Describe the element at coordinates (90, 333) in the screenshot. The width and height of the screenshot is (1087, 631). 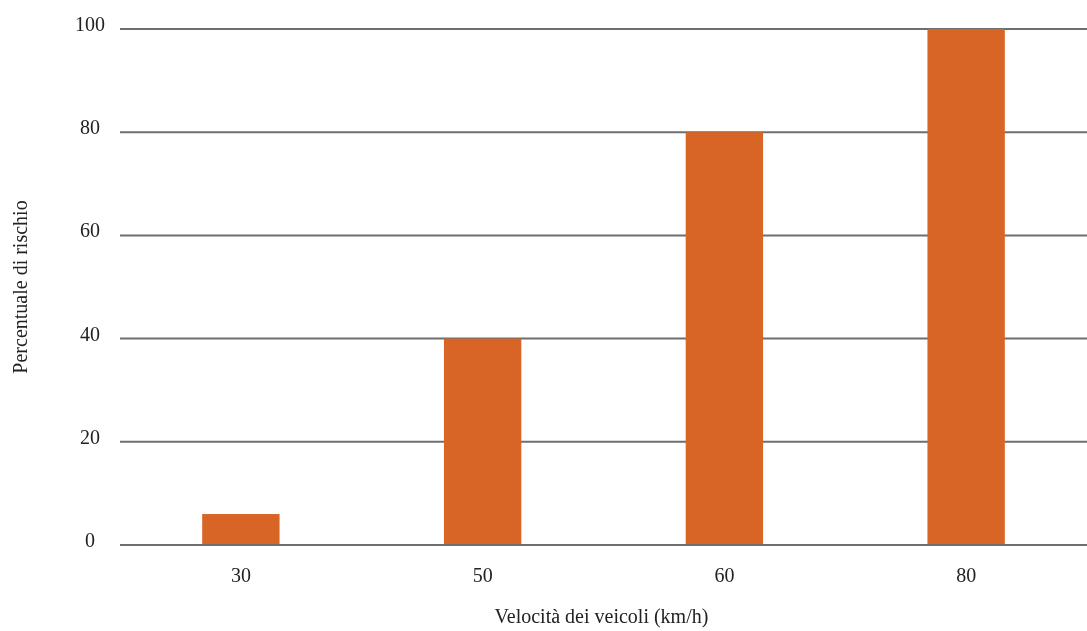
I see `y-tick-label: 40` at that location.